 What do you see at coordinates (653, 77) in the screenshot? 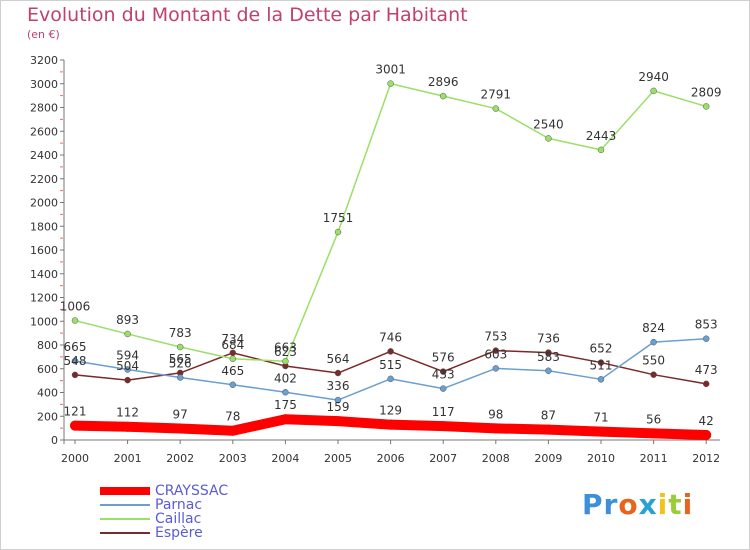
I see `data-label: 2940` at bounding box center [653, 77].